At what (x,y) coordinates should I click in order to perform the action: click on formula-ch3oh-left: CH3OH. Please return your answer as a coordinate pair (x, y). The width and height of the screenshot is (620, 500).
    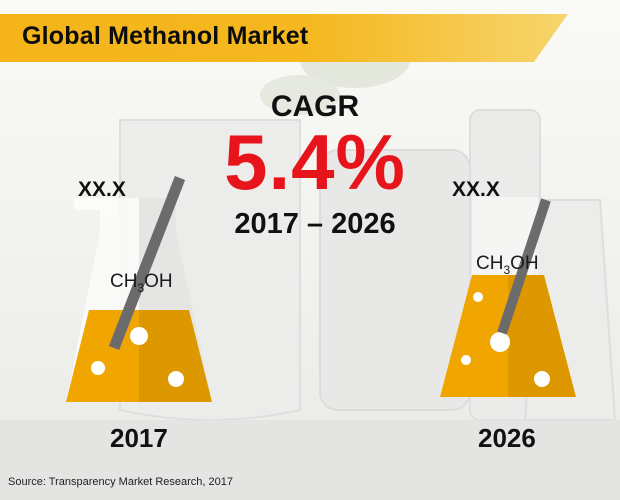
    Looking at the image, I should click on (141, 283).